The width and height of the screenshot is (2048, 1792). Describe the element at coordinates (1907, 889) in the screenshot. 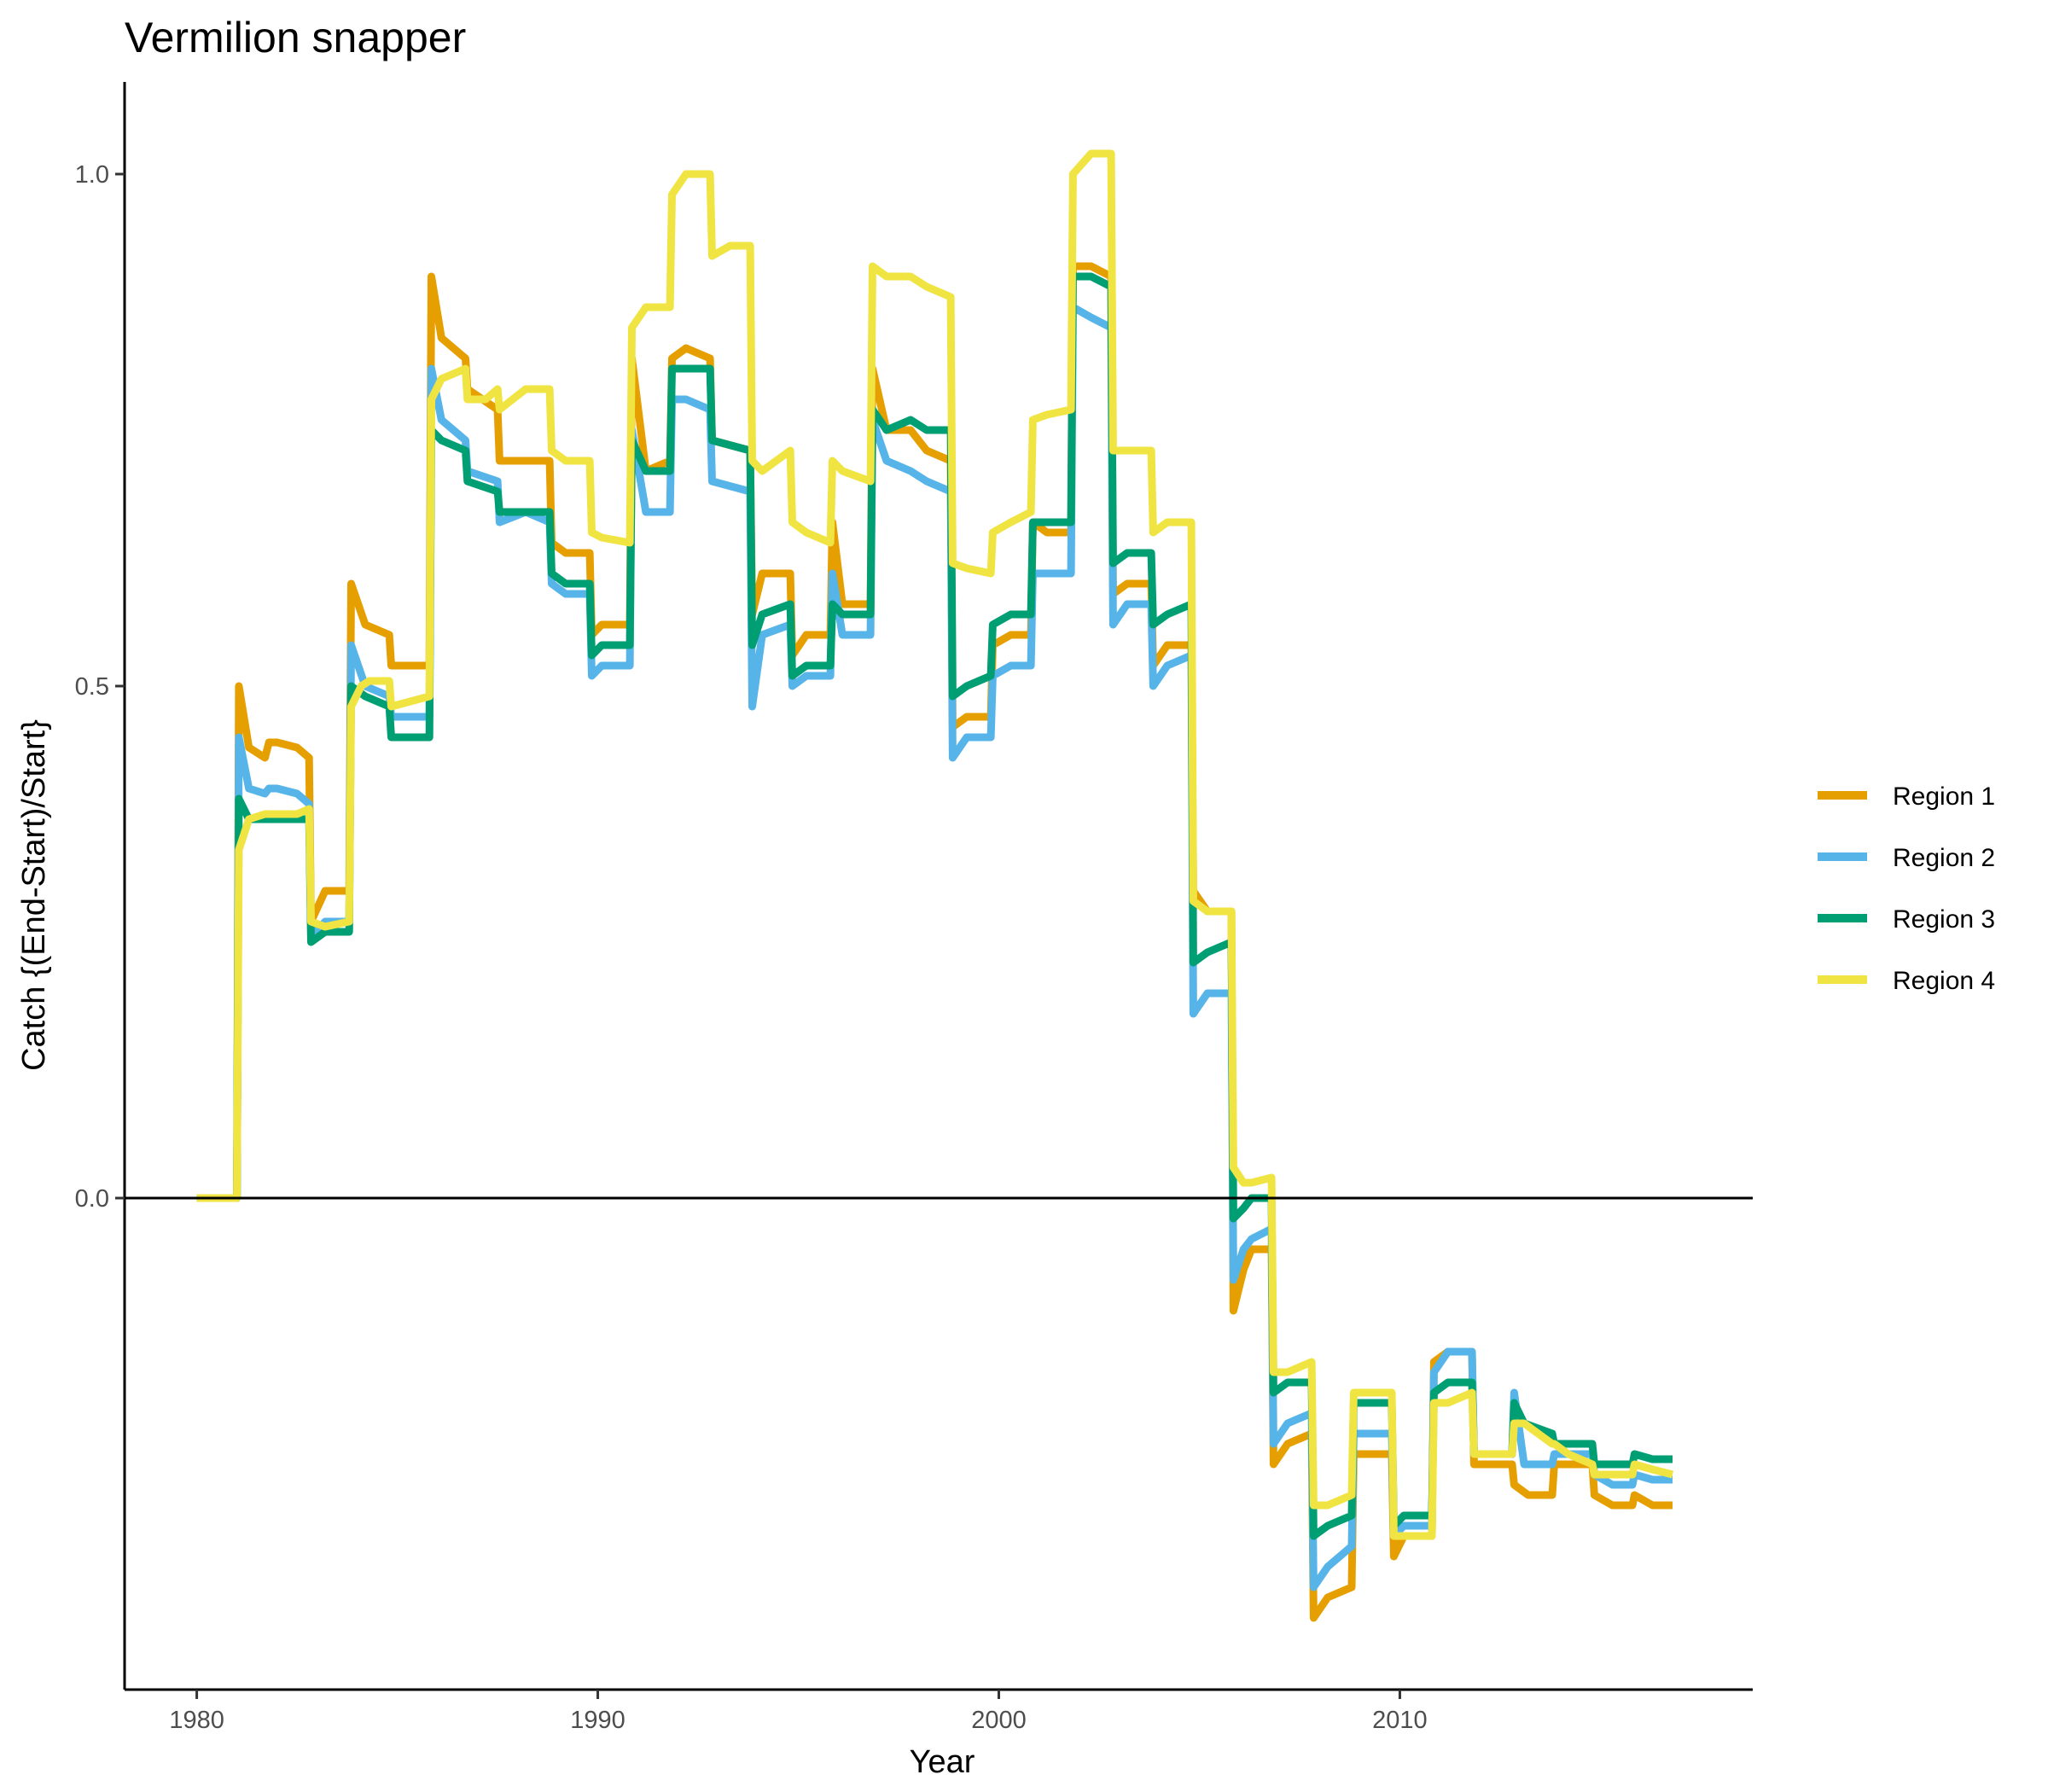

I see `legend: Region 1 Region 2 Region 3 Region 4` at that location.